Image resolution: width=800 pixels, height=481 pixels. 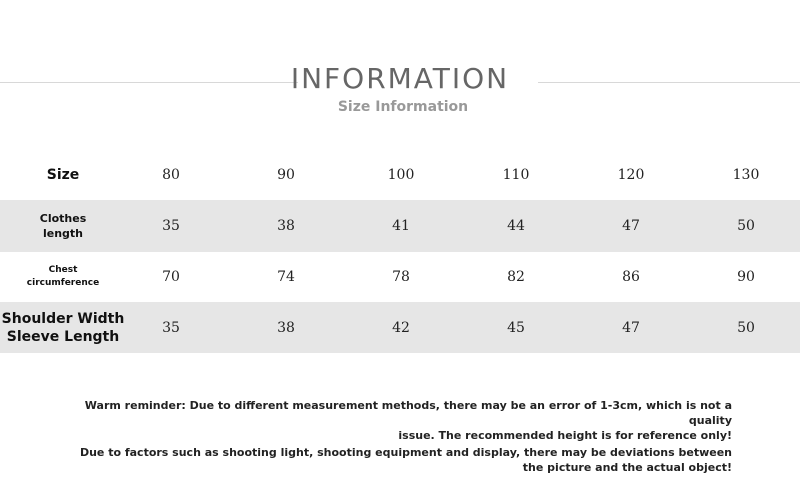 I want to click on row-label: Size, so click(x=63, y=175).